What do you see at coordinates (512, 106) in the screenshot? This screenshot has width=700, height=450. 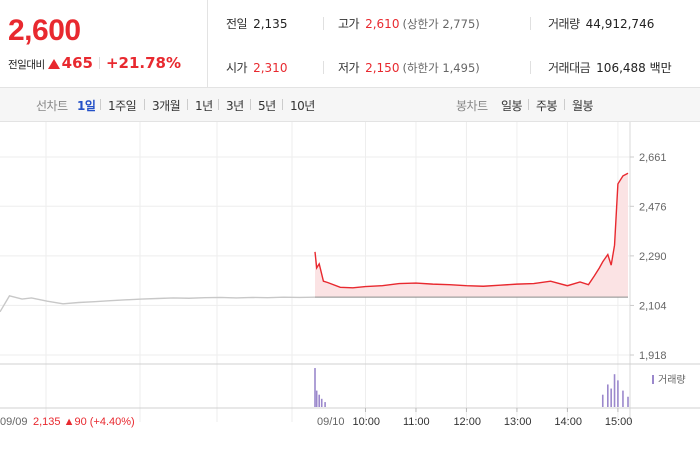 I see `tab-daily-candle: 일봉` at bounding box center [512, 106].